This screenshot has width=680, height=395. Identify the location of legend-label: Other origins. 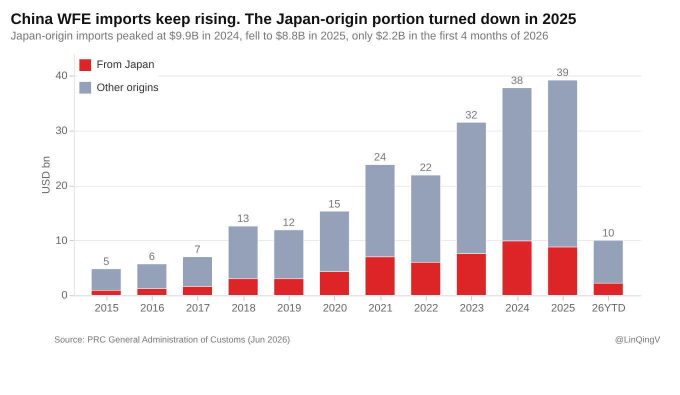
(128, 88).